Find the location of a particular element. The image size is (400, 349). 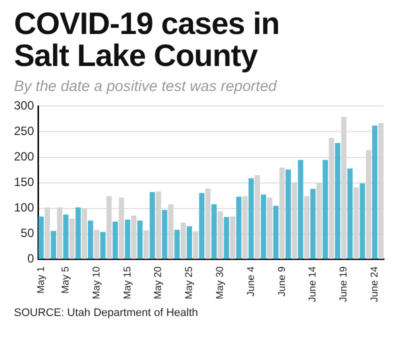

chart-title: COVID-19 cases in Salt Lake County is located at coordinates (147, 39).